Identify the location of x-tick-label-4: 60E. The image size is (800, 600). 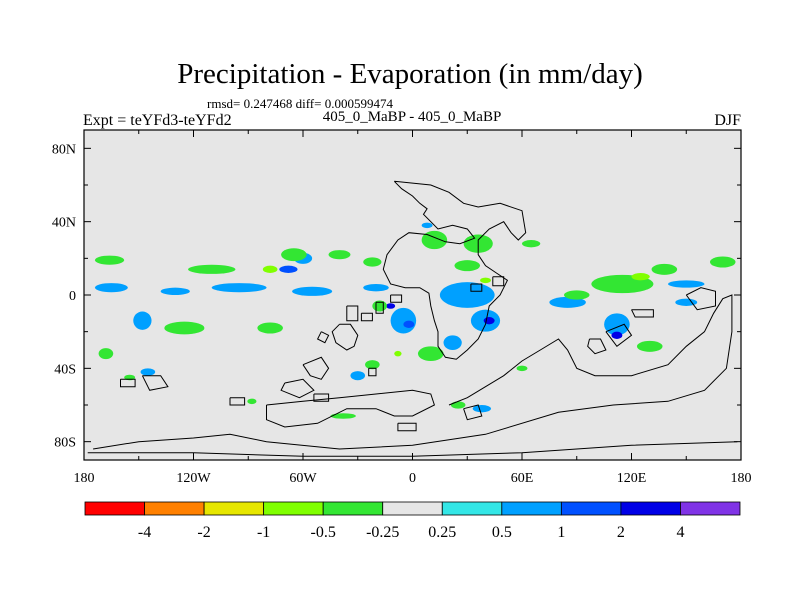
(522, 478).